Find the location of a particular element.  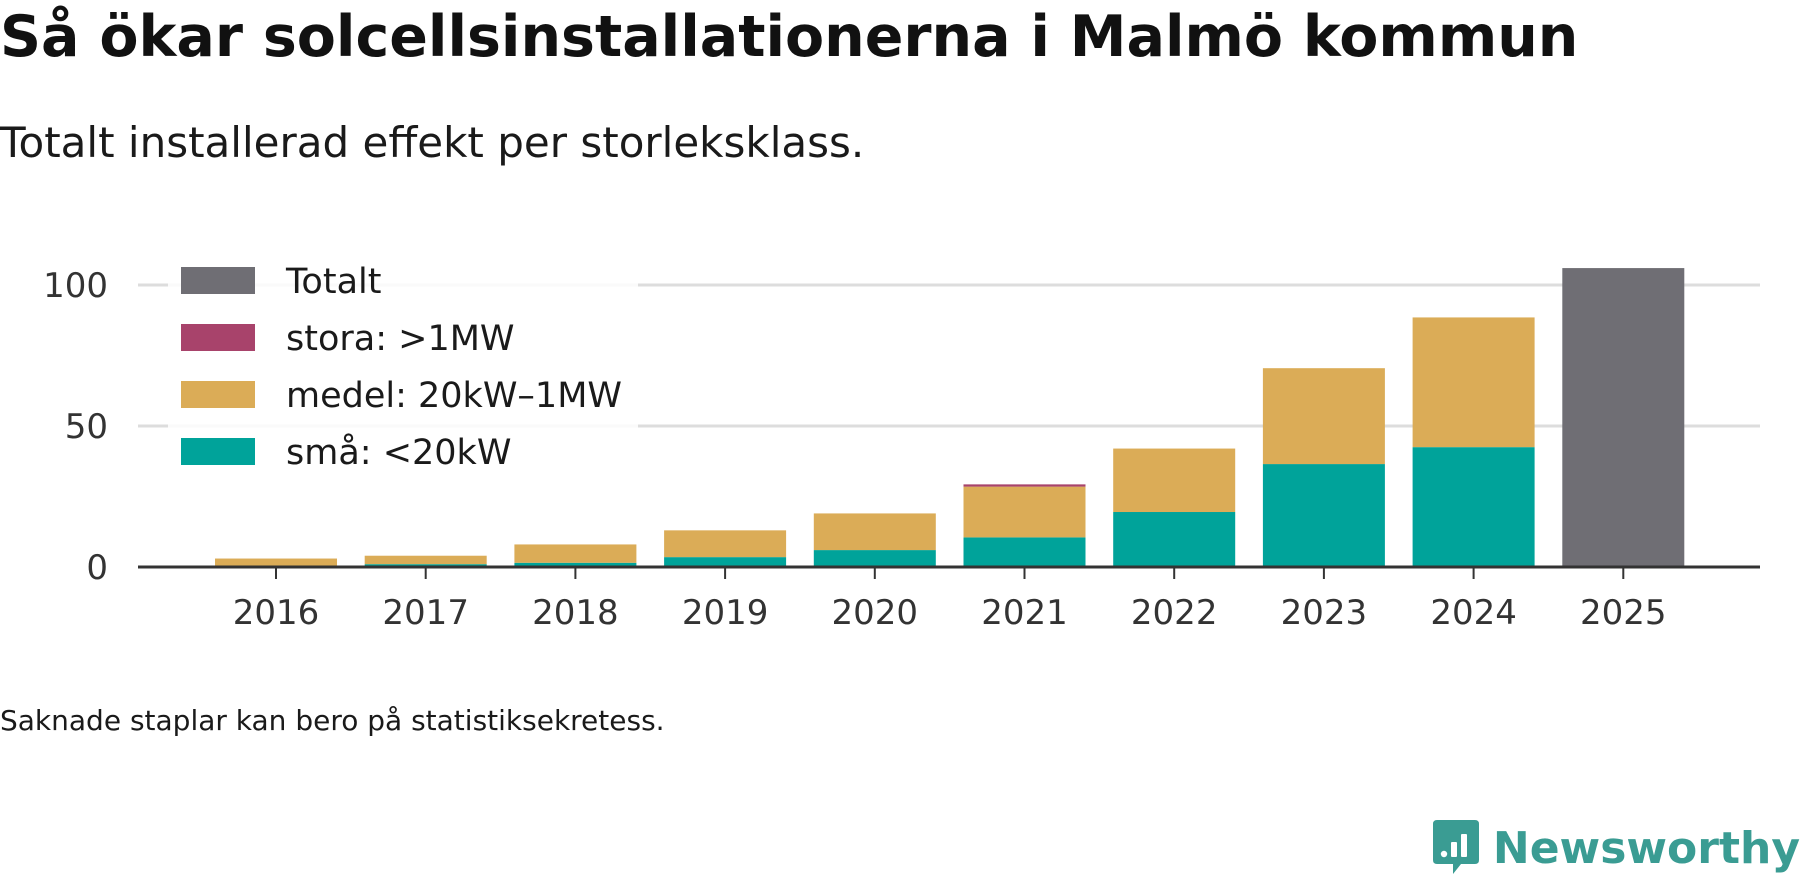

bar-medel-2023 is located at coordinates (1323, 416).